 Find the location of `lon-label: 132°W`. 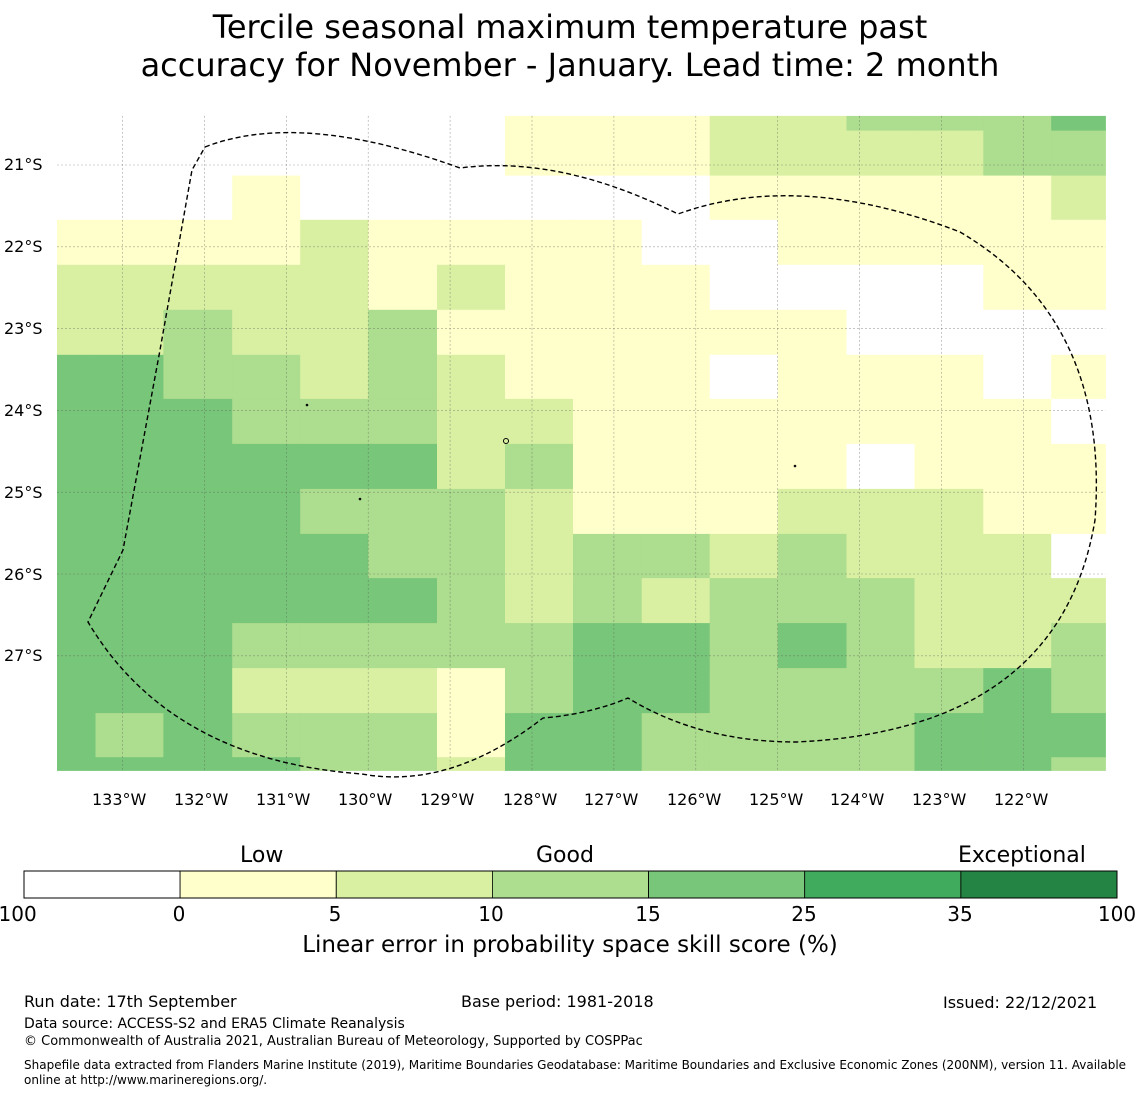

lon-label: 132°W is located at coordinates (201, 799).